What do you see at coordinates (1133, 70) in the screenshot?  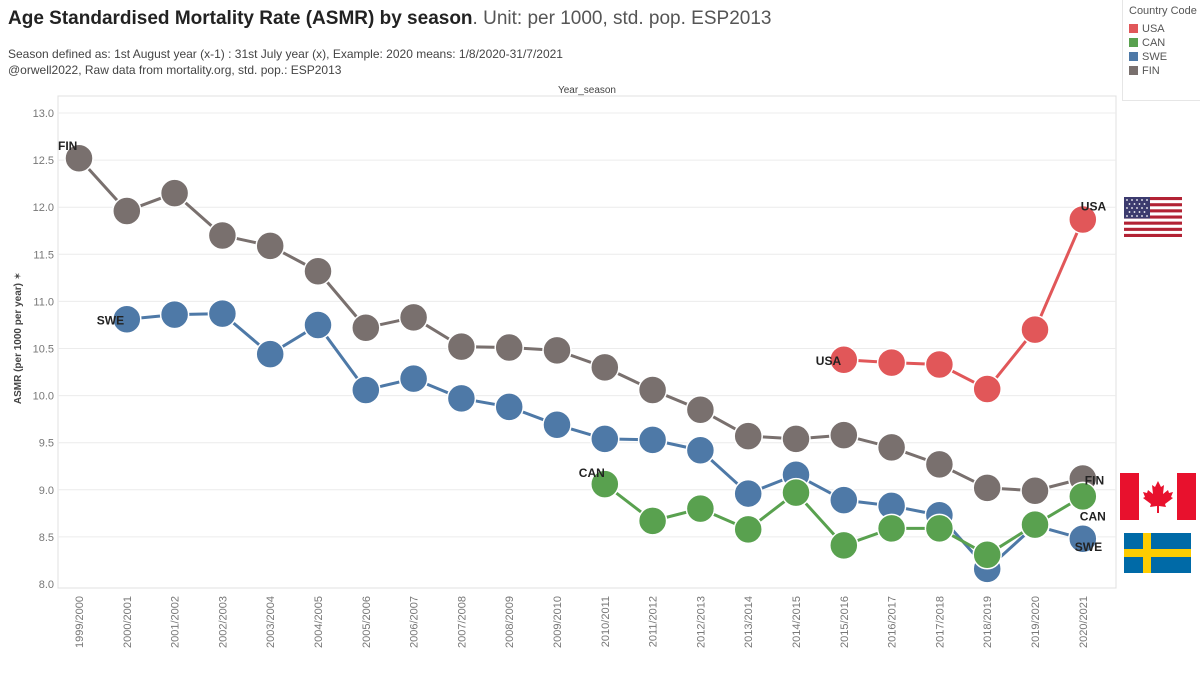 I see `legend-swatch-fin` at bounding box center [1133, 70].